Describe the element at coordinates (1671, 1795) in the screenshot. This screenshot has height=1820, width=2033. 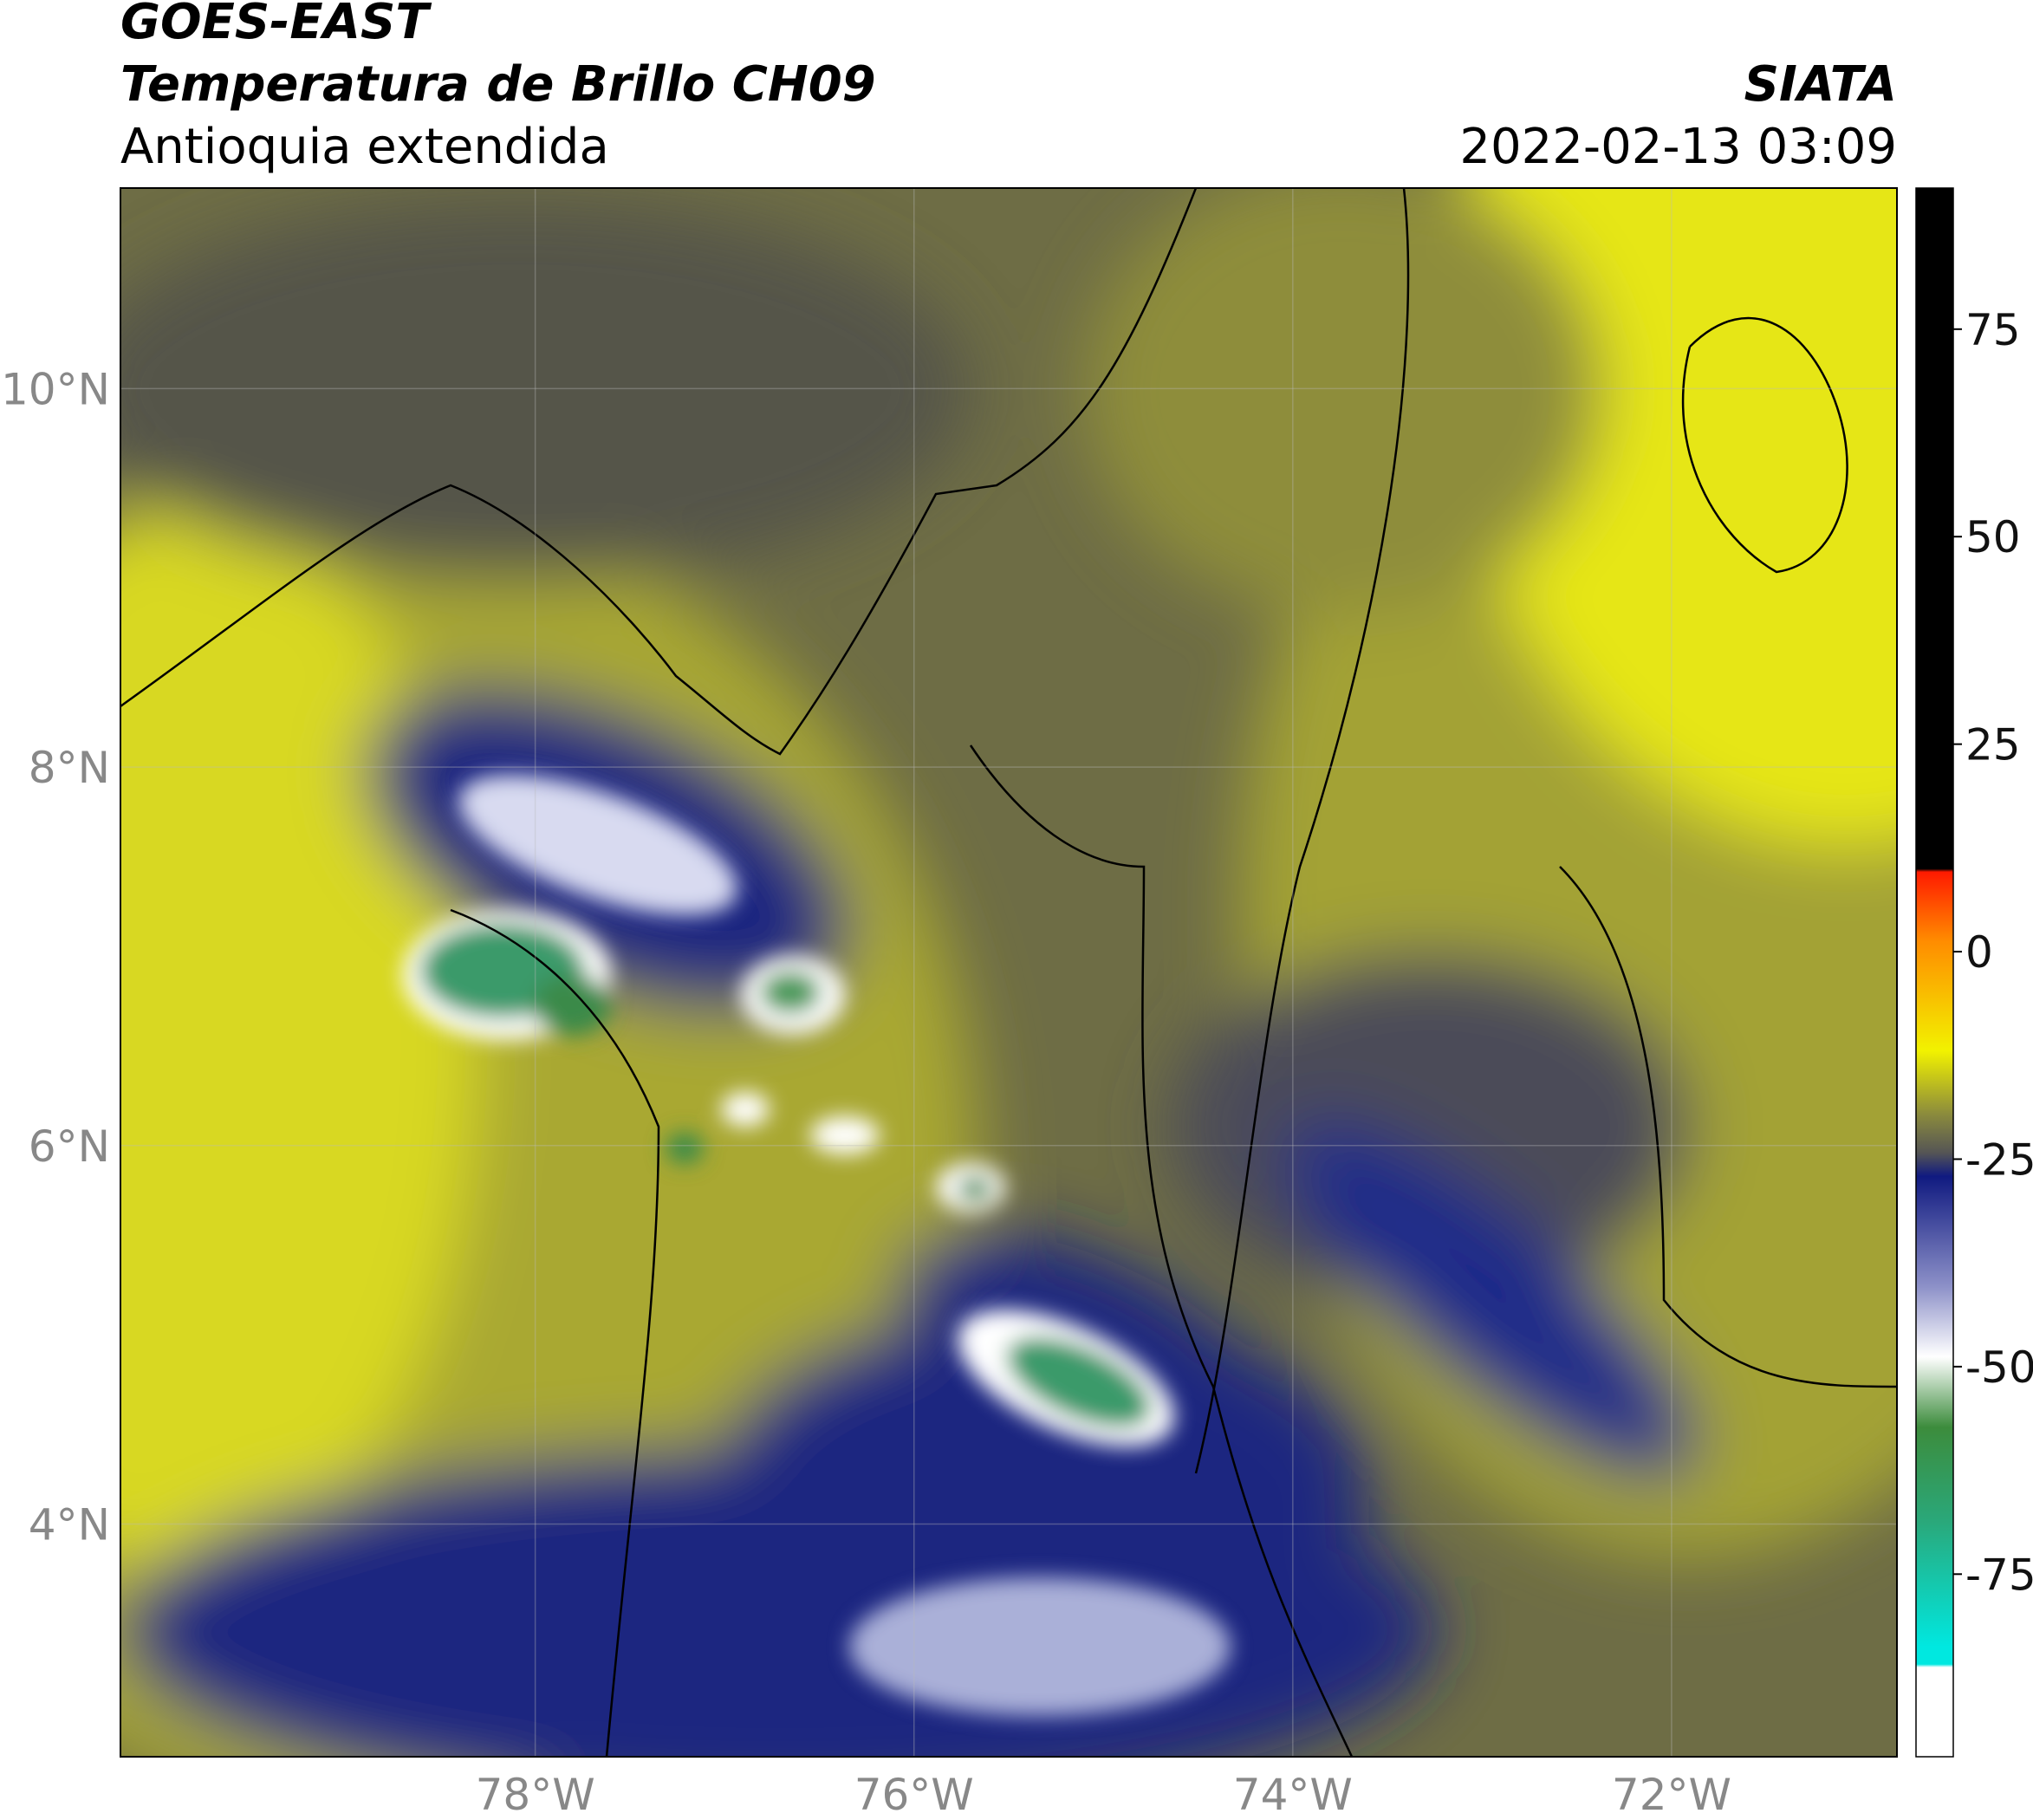
I see `x-tick-label: 72°W` at that location.